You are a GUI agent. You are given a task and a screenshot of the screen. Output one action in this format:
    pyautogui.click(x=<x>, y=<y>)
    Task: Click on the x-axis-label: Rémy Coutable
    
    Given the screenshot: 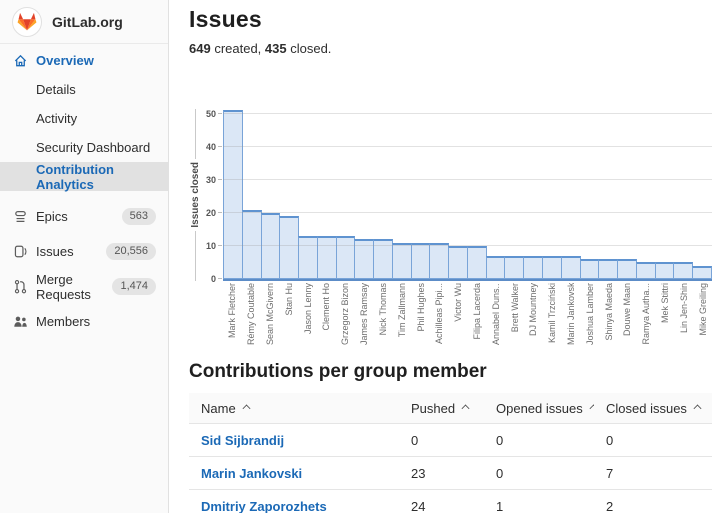 What is the action you would take?
    pyautogui.click(x=251, y=314)
    